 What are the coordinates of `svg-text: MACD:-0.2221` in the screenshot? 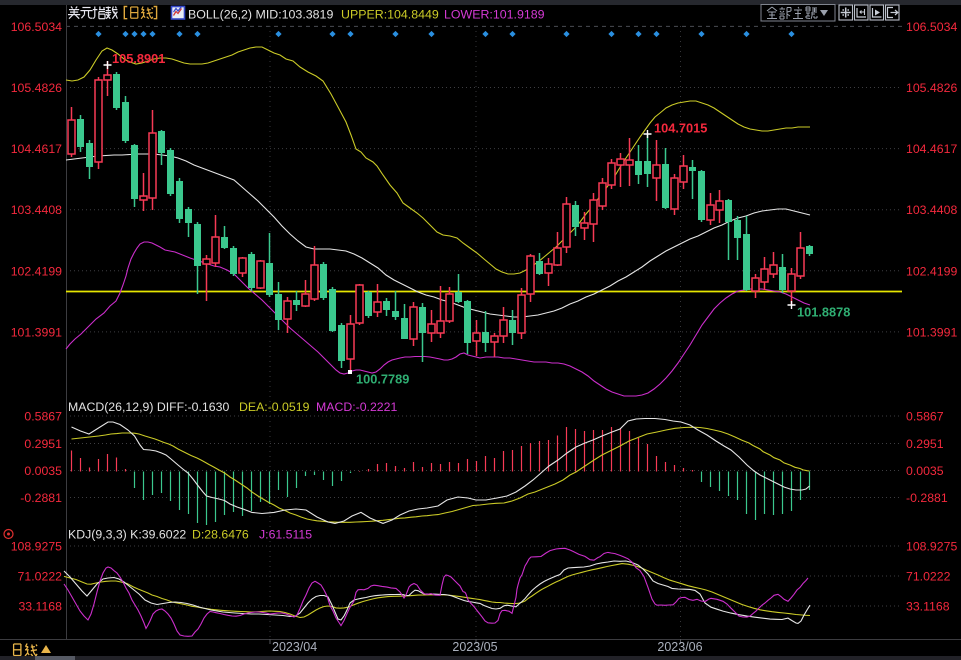 It's located at (356, 407).